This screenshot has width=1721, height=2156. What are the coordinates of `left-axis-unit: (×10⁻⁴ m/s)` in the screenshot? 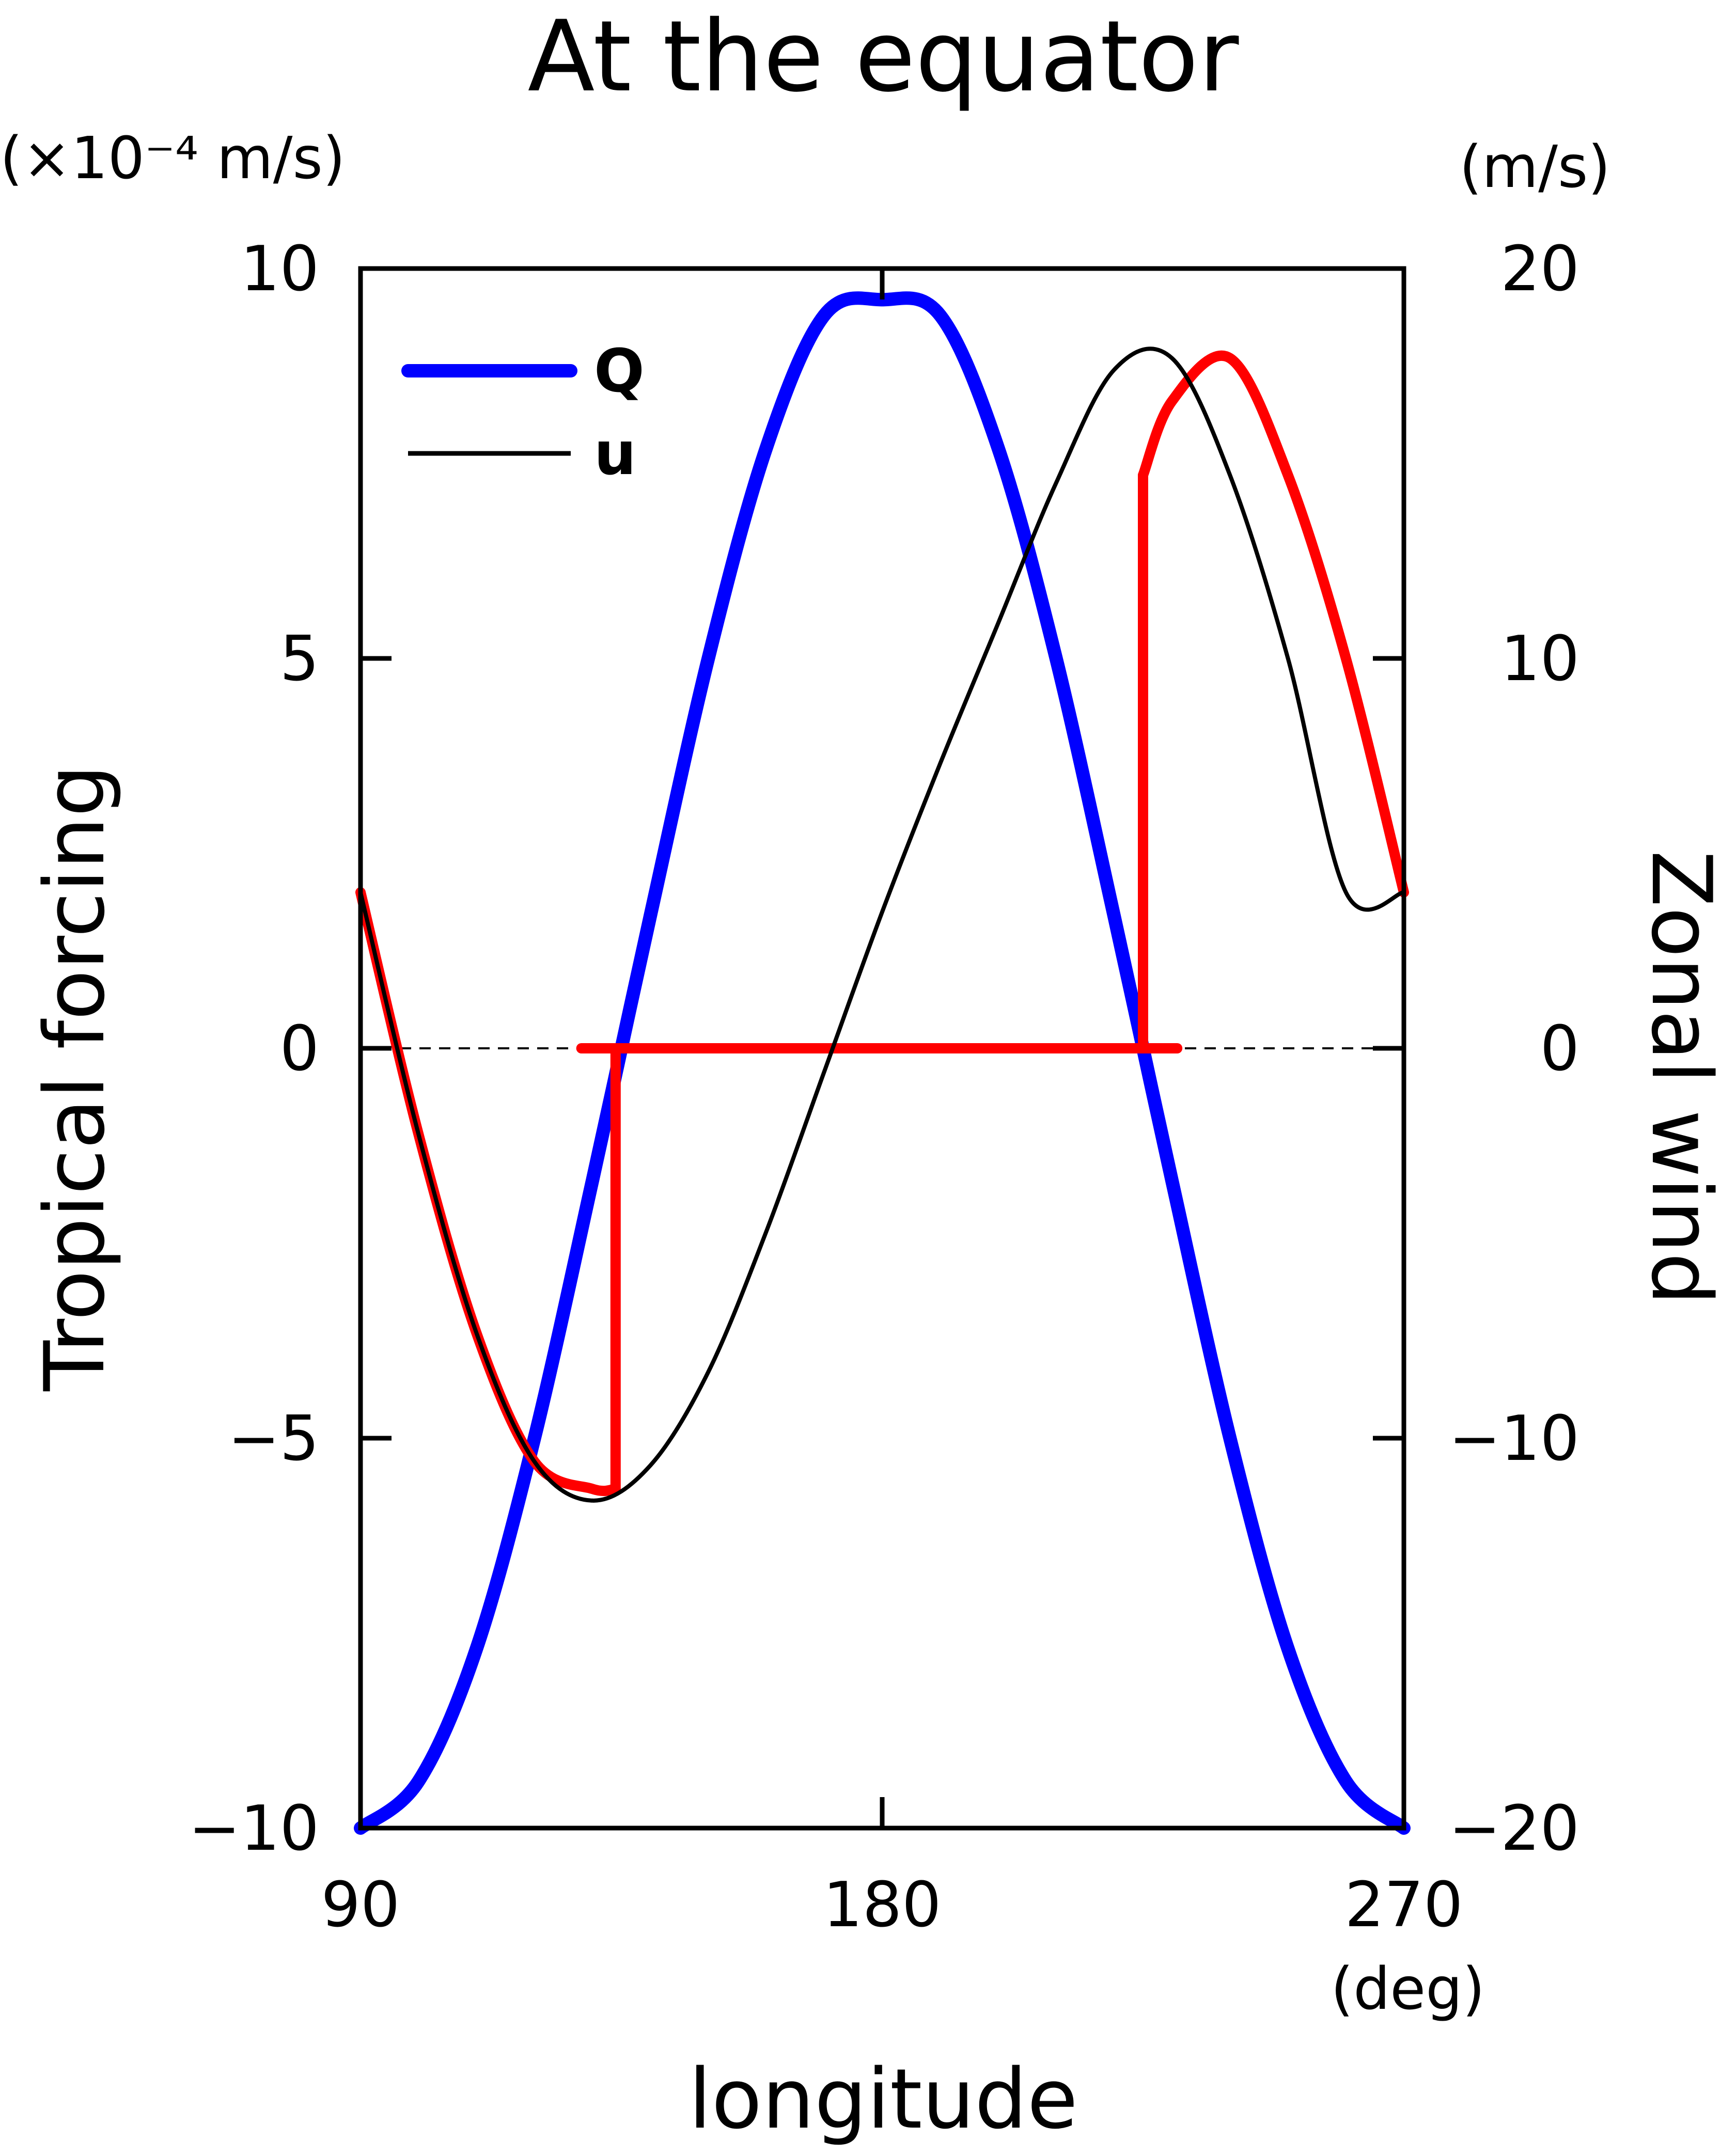 It's located at (173, 158).